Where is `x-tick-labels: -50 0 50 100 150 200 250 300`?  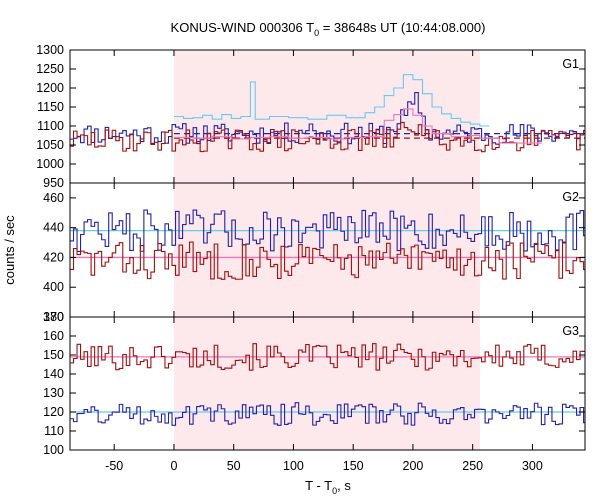
x-tick-labels: -50 0 50 100 150 200 250 300 is located at coordinates (324, 466).